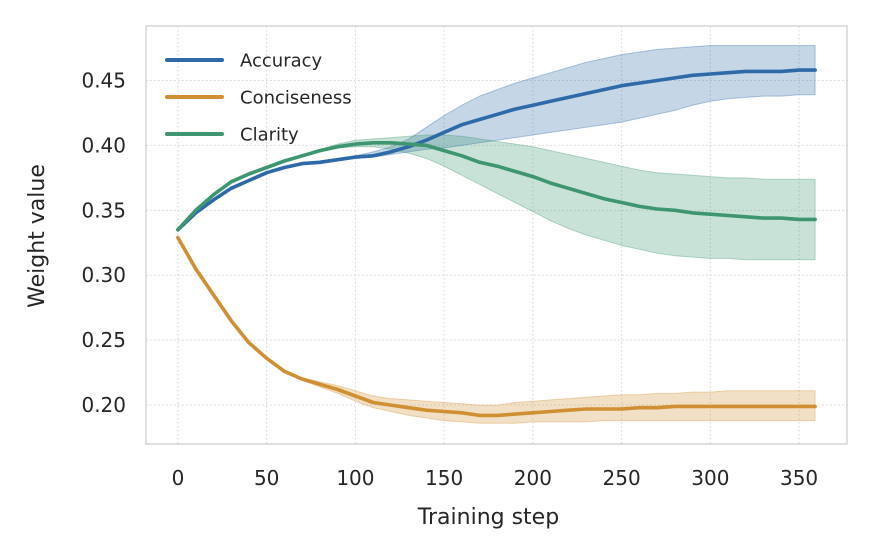 The image size is (872, 548). I want to click on x-tick-label: 200, so click(533, 478).